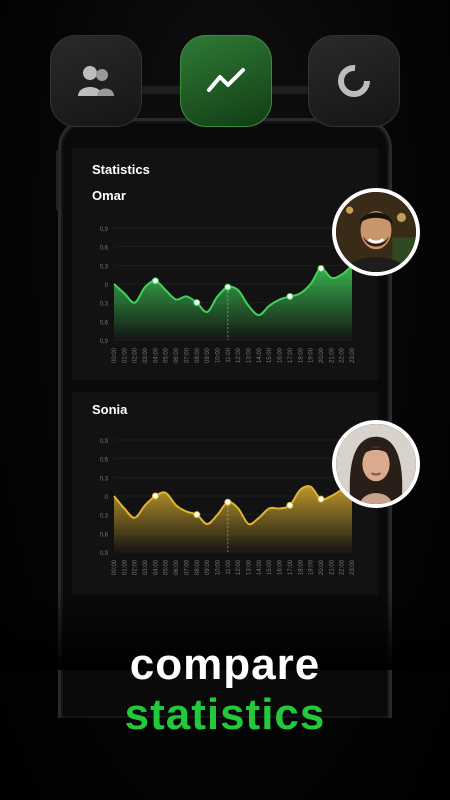 The image size is (450, 800). I want to click on tab-donut, so click(354, 81).